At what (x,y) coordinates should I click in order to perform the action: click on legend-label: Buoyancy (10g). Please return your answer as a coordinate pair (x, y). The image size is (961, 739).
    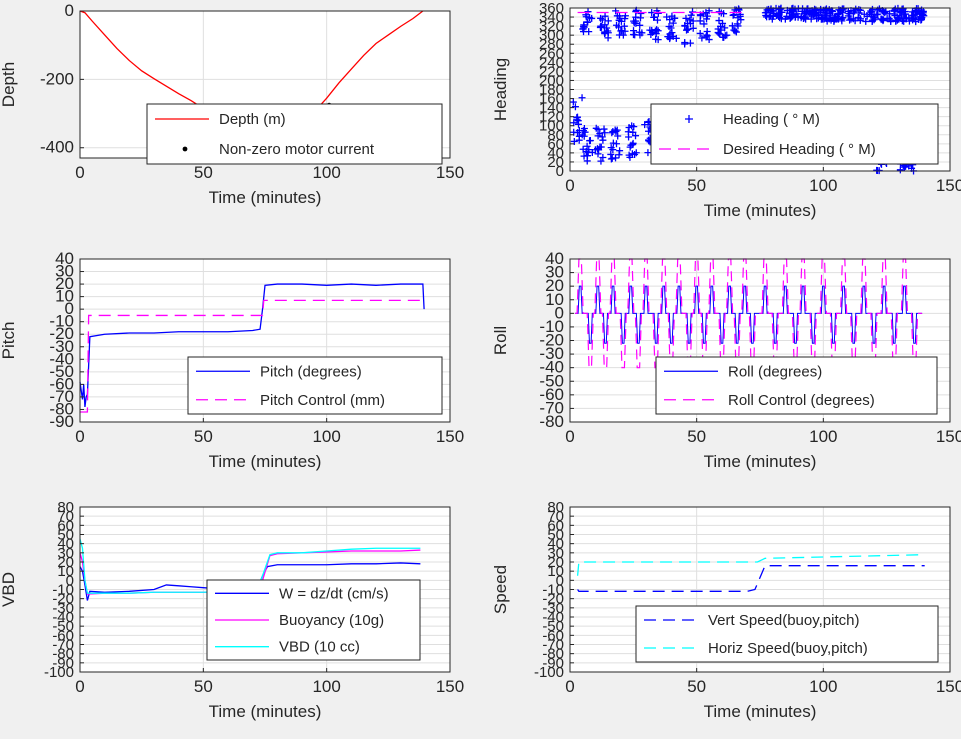
    Looking at the image, I should click on (331, 620).